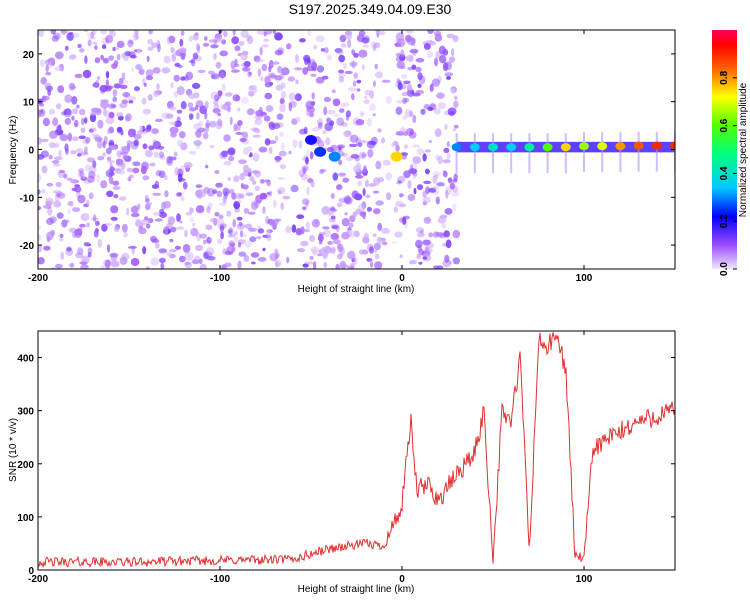  Describe the element at coordinates (724, 125) in the screenshot. I see `colorbar-tick-label: 0.6` at that location.